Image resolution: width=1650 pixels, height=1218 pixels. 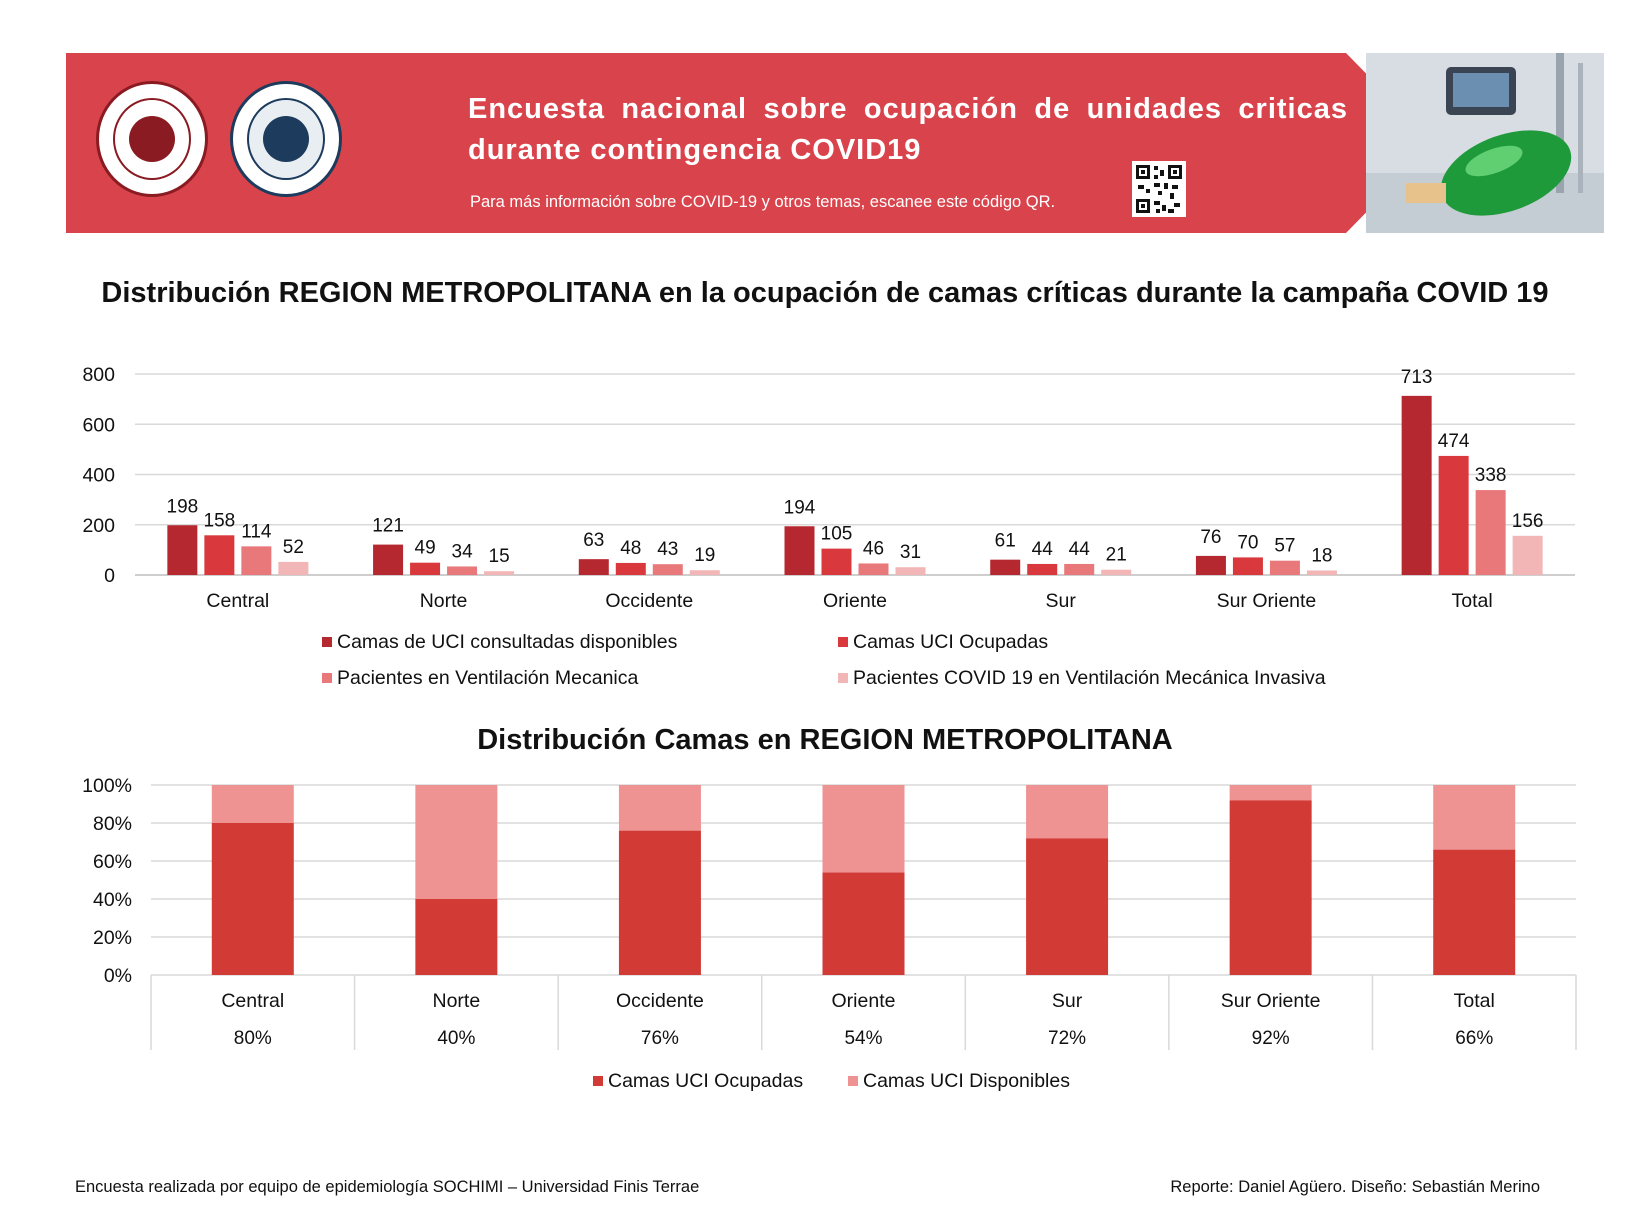 I want to click on data-label: 52, so click(x=293, y=547).